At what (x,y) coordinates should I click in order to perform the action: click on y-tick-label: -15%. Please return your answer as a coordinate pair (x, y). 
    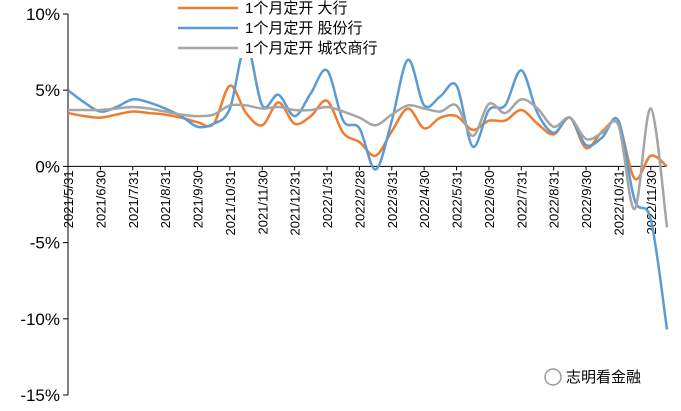
    Looking at the image, I should click on (40, 395).